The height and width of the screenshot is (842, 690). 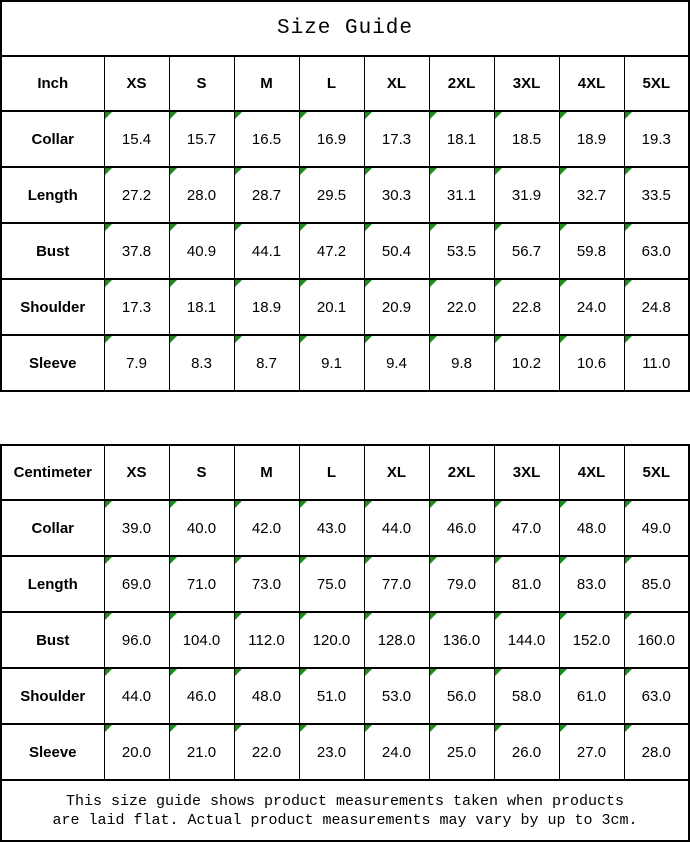 I want to click on cell-value: 24.8, so click(x=656, y=307).